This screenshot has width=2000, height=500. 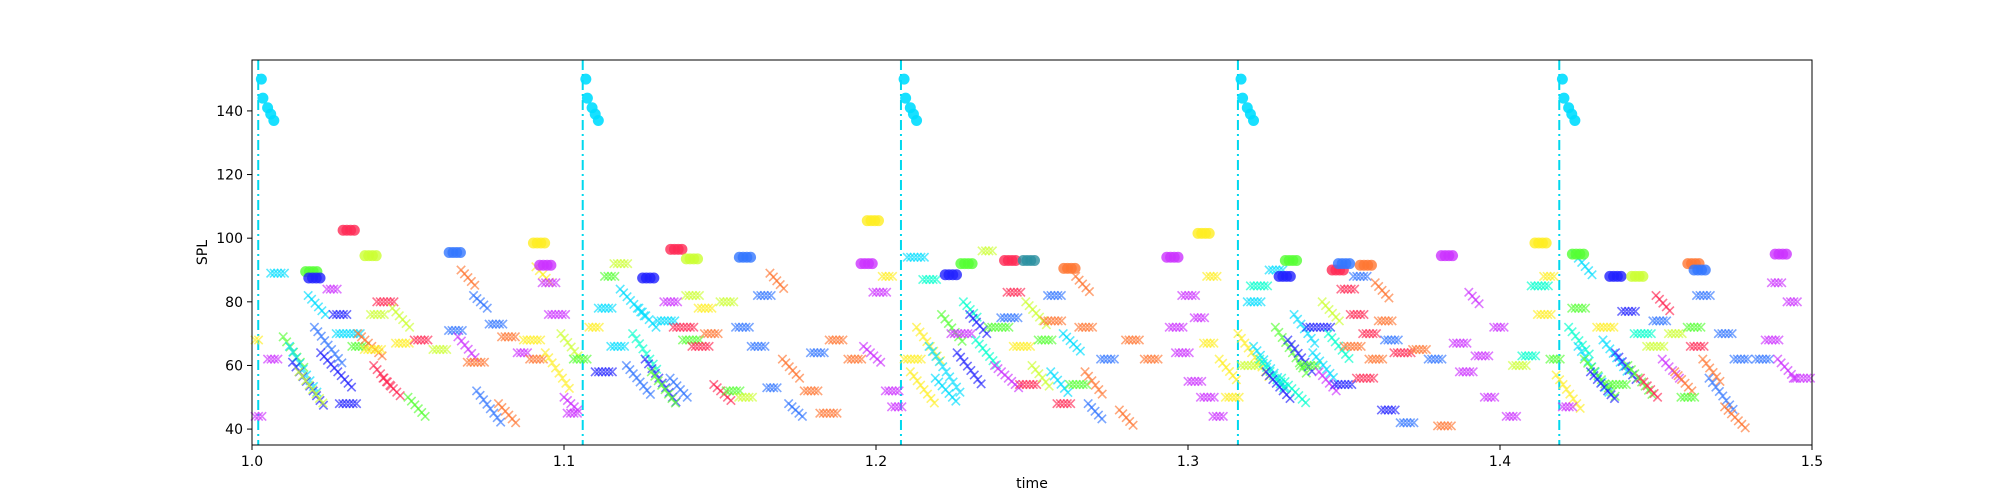 I want to click on pitch-dot, so click(x=1575, y=120).